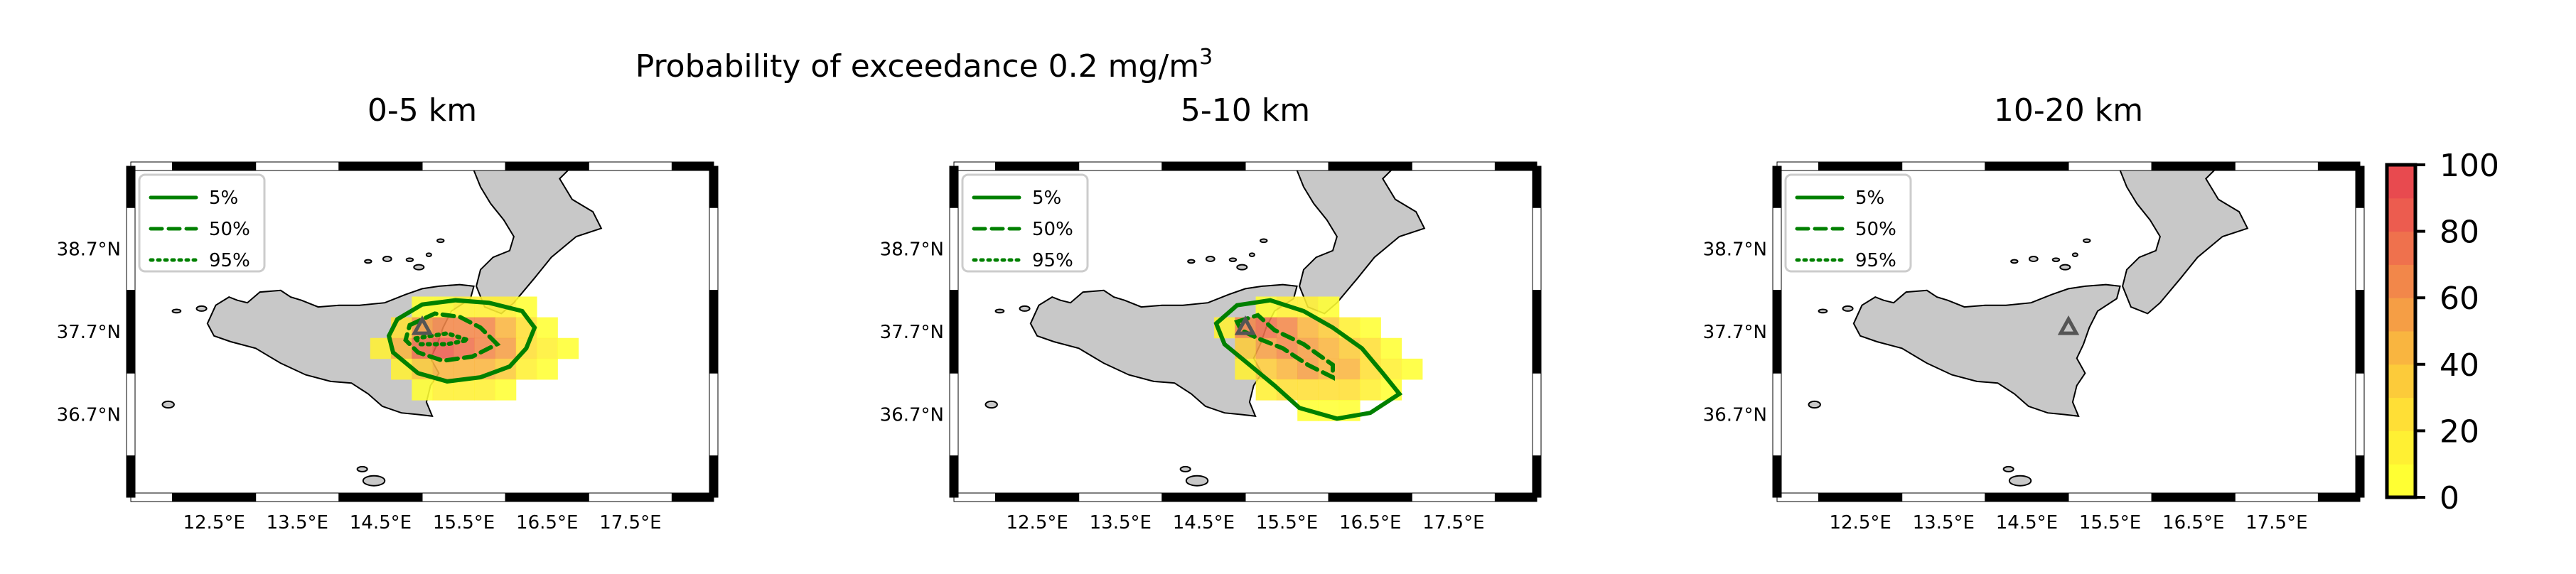 The height and width of the screenshot is (574, 2576). Describe the element at coordinates (2442, 332) in the screenshot. I see `colorbar: 0 20 40 60 80 100` at that location.